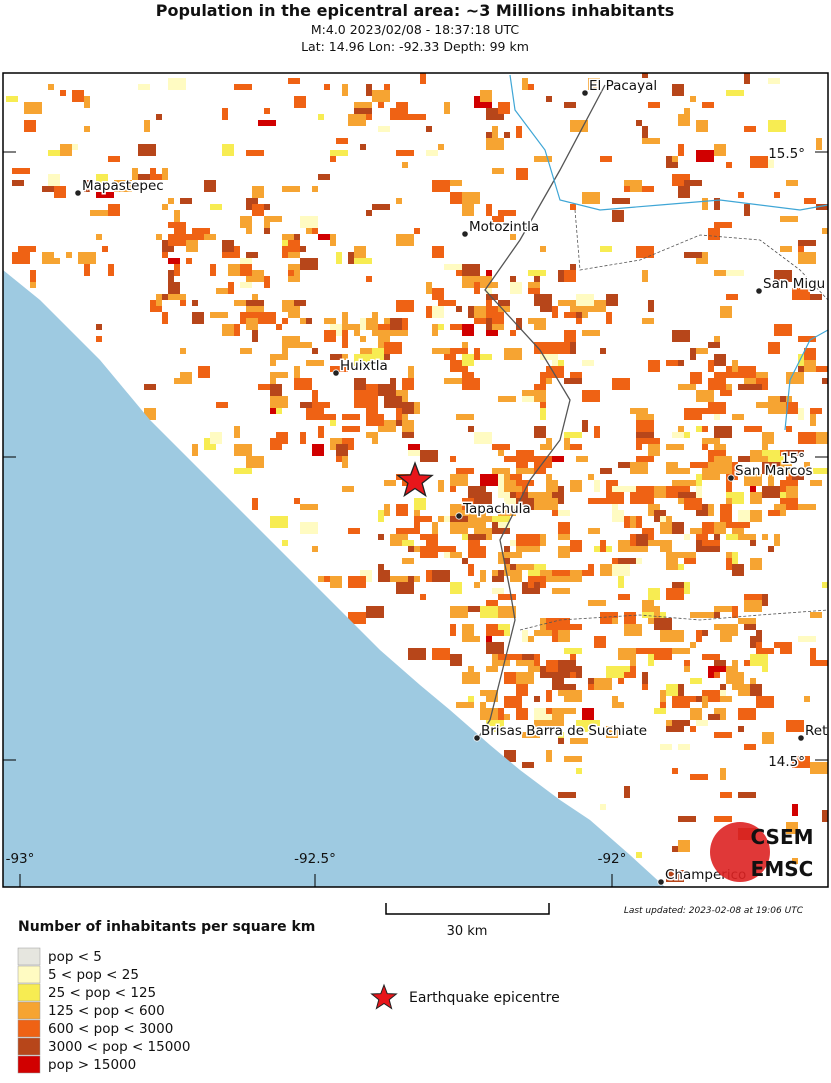  I want to click on logo-text: CSEM, so click(781, 837).